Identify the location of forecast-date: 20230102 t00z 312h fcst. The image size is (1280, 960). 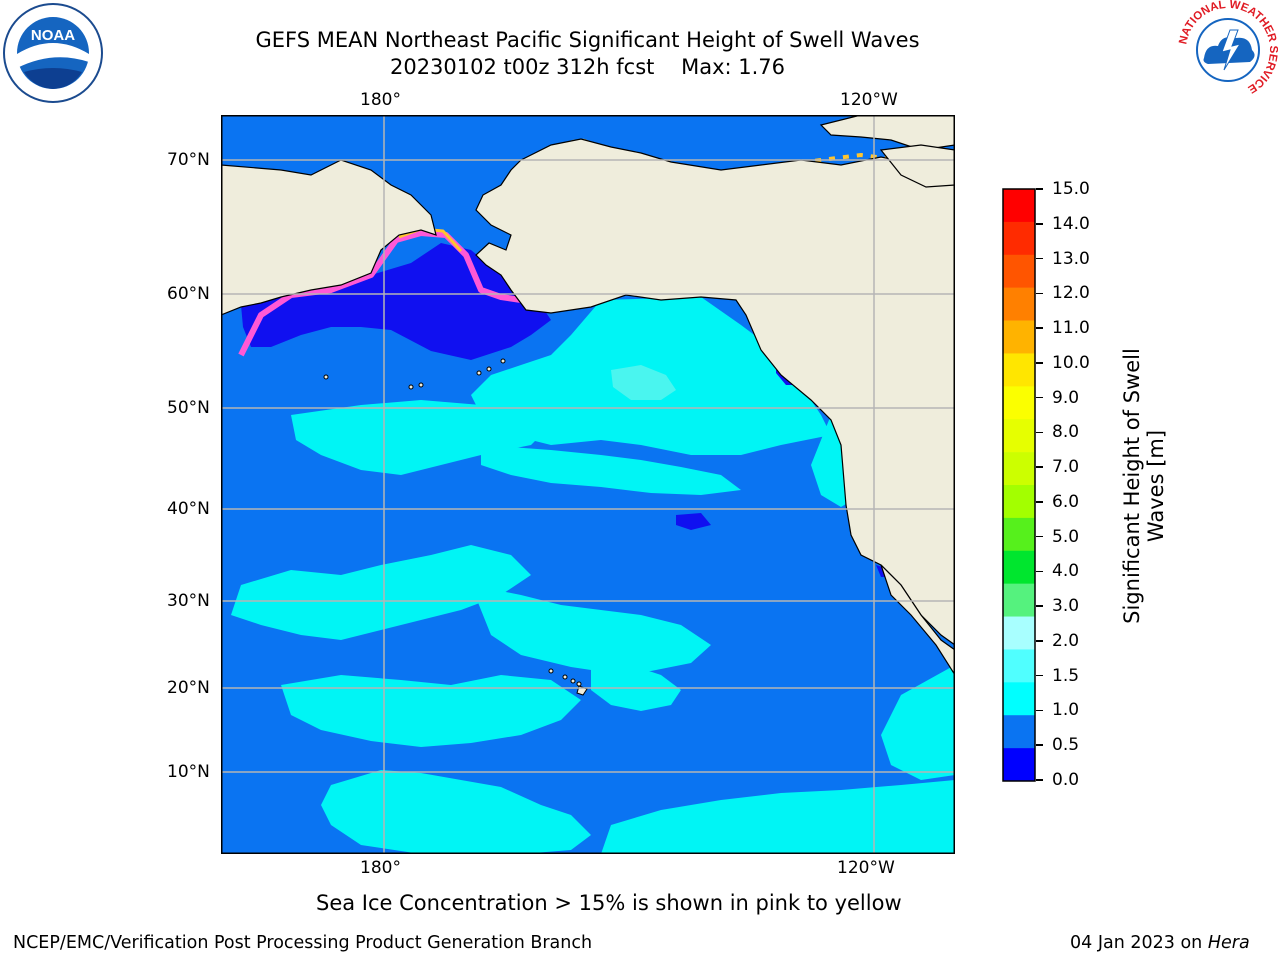
(522, 67).